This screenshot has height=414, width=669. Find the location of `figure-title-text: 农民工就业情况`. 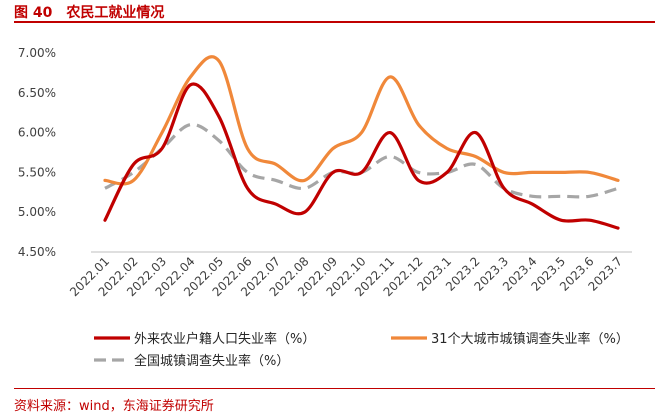

figure-title-text: 农民工就业情况 is located at coordinates (115, 13).